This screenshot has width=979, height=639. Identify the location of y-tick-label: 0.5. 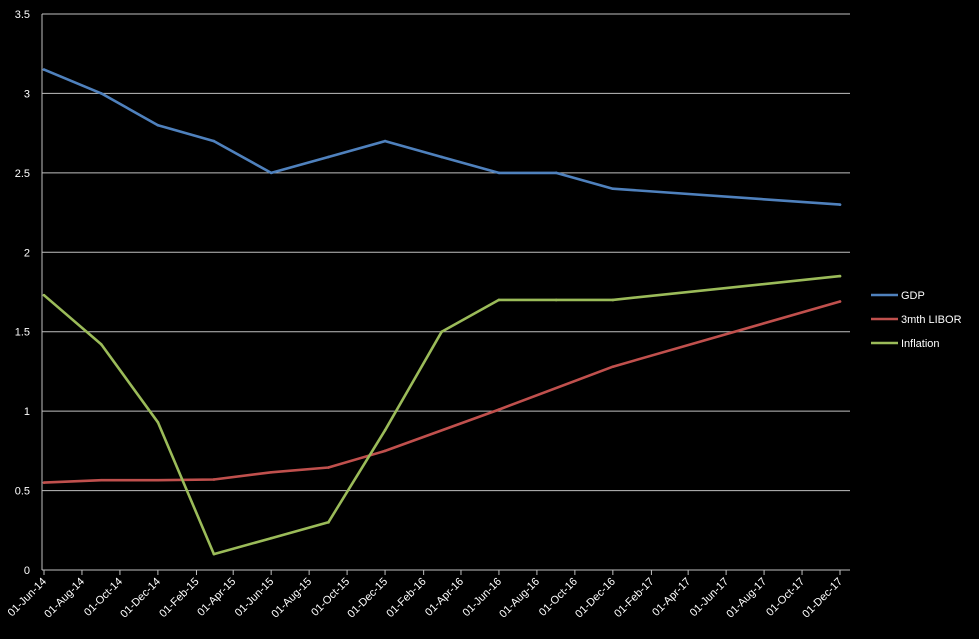
(22, 492).